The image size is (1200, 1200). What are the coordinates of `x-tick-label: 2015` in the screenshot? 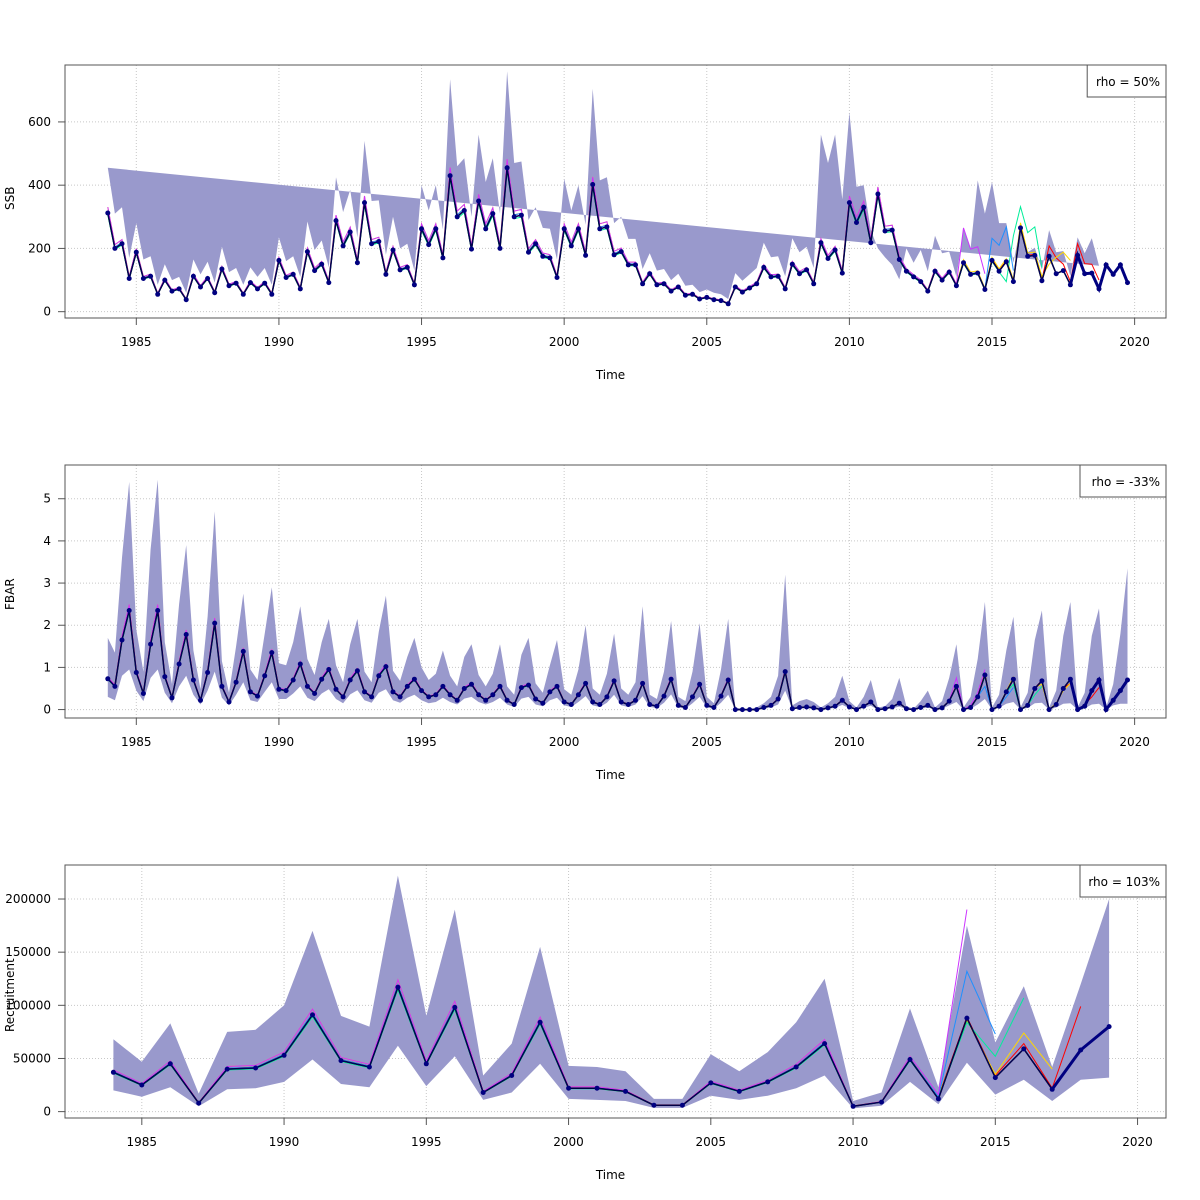 It's located at (992, 342).